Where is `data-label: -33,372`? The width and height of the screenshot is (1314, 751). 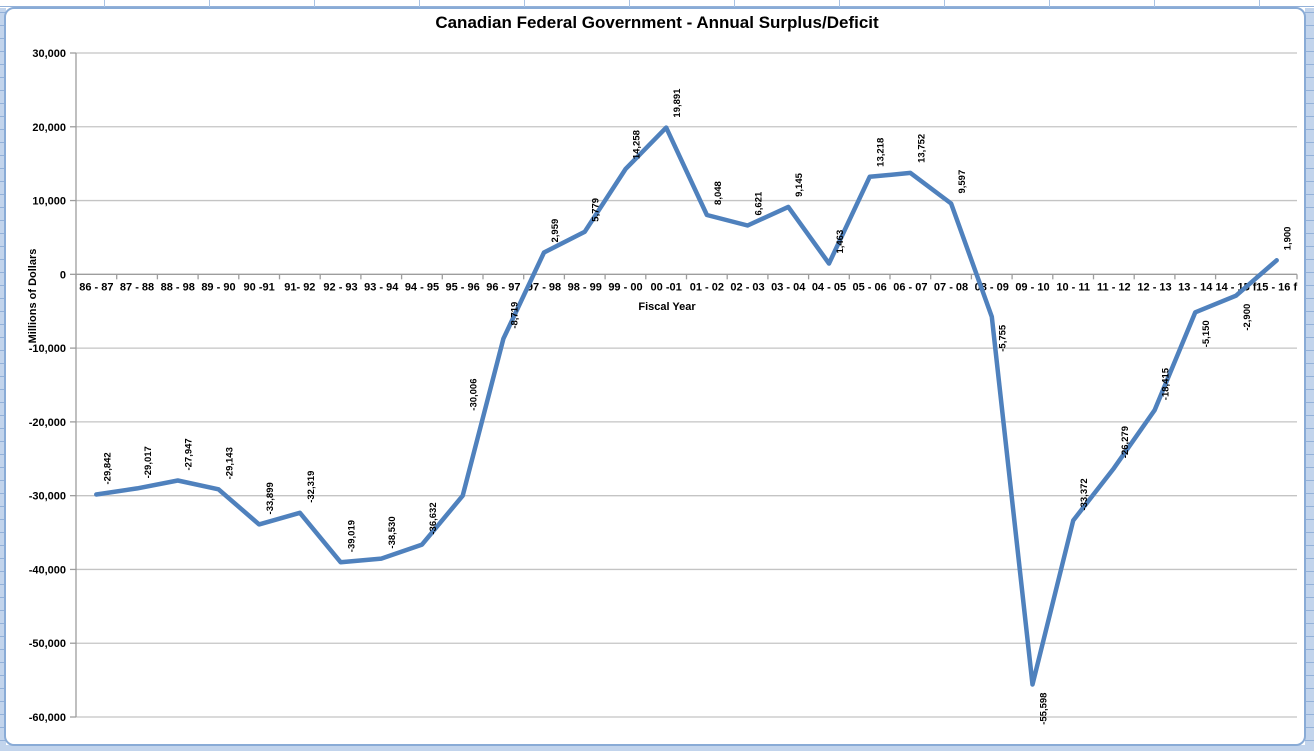
data-label: -33,372 is located at coordinates (1084, 494).